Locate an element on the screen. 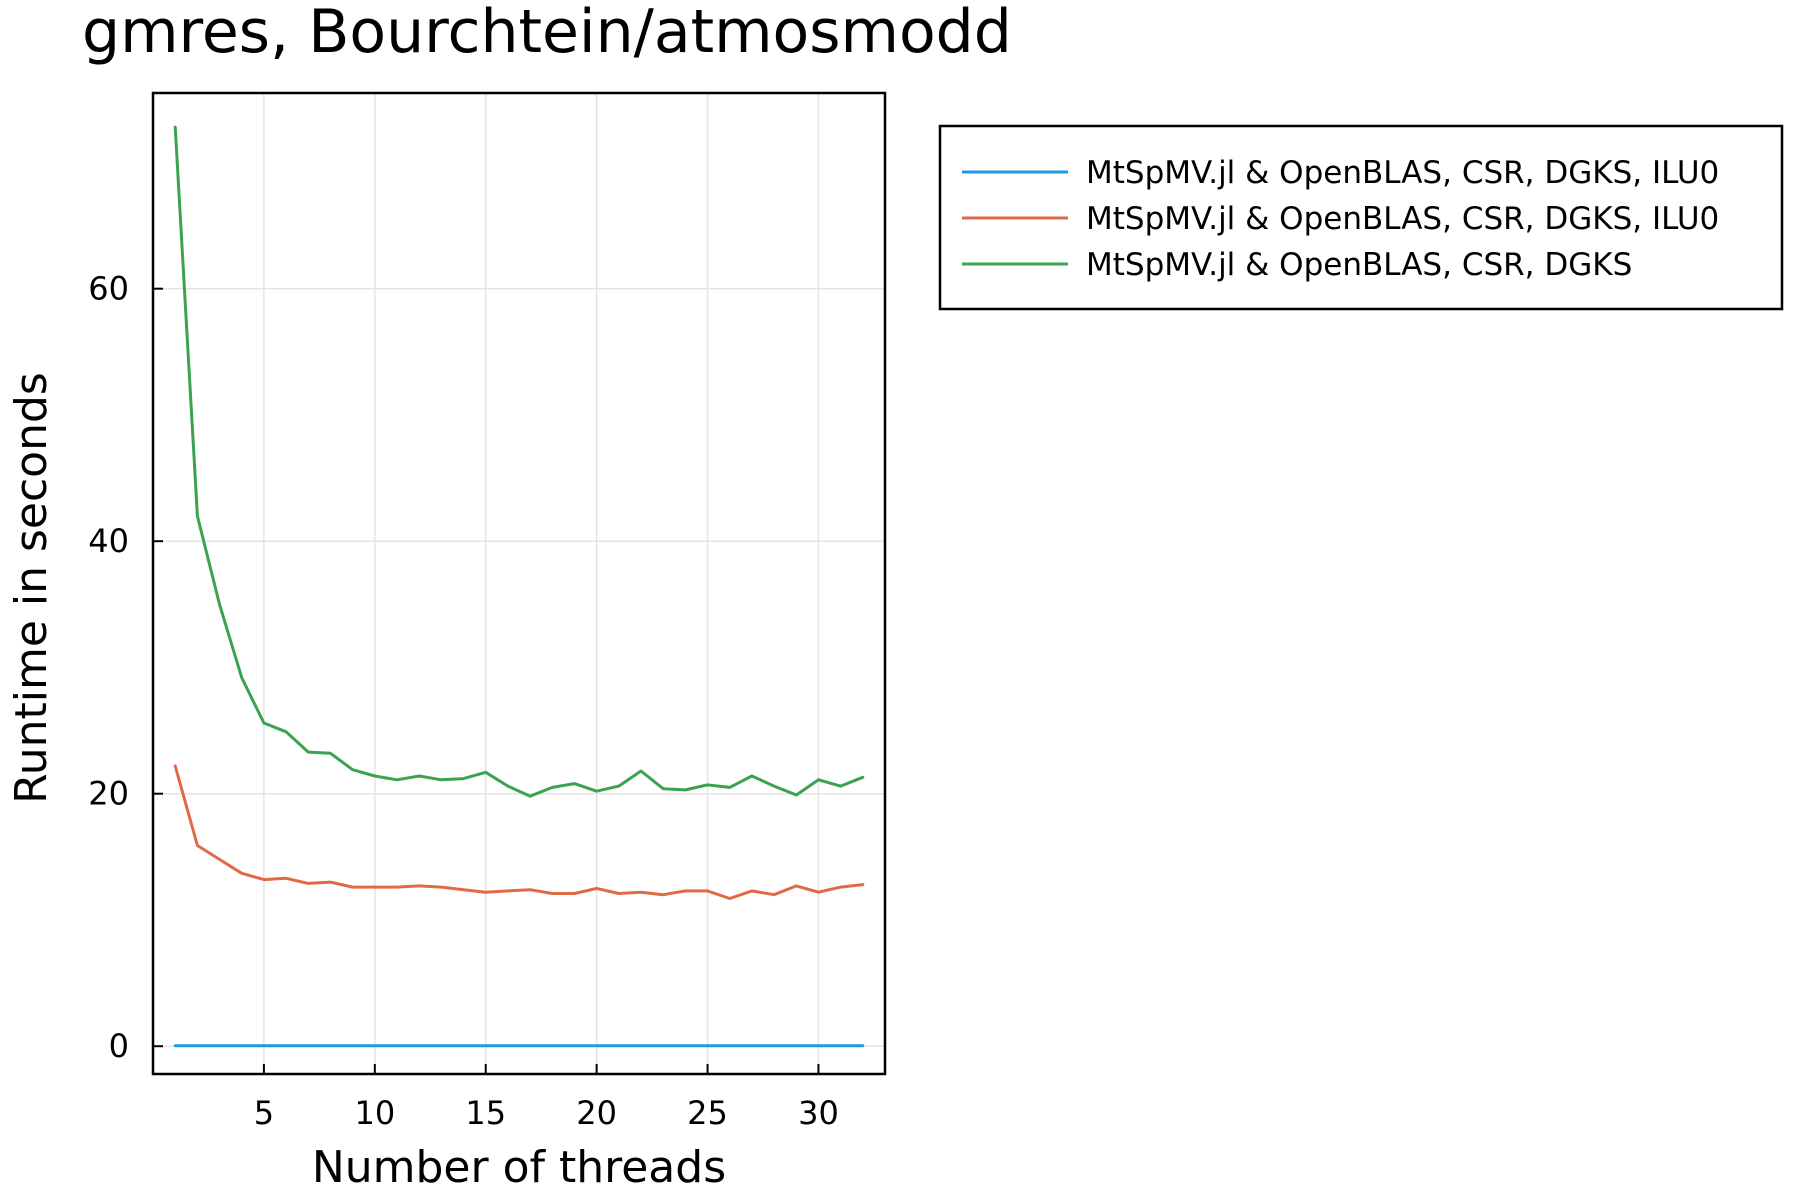  x-tick-label: 25 is located at coordinates (707, 1113).